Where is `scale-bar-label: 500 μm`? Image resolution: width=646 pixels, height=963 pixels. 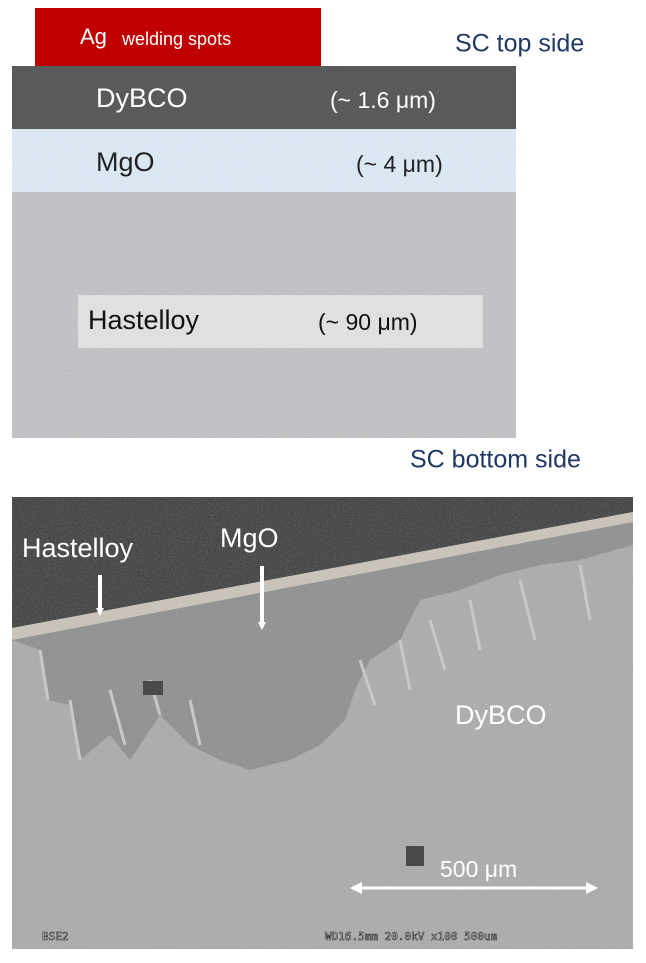 scale-bar-label: 500 μm is located at coordinates (478, 869).